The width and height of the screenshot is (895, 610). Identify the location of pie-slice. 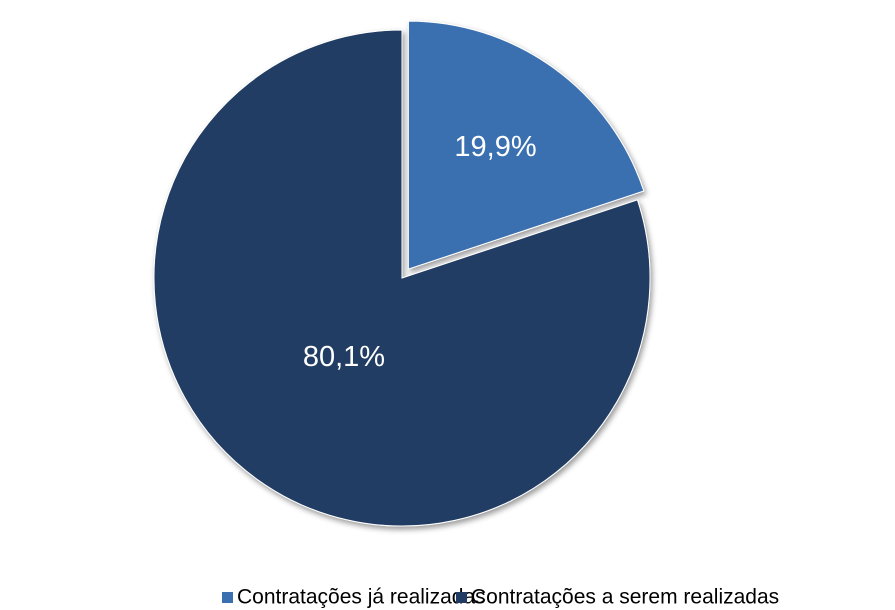
(526, 145).